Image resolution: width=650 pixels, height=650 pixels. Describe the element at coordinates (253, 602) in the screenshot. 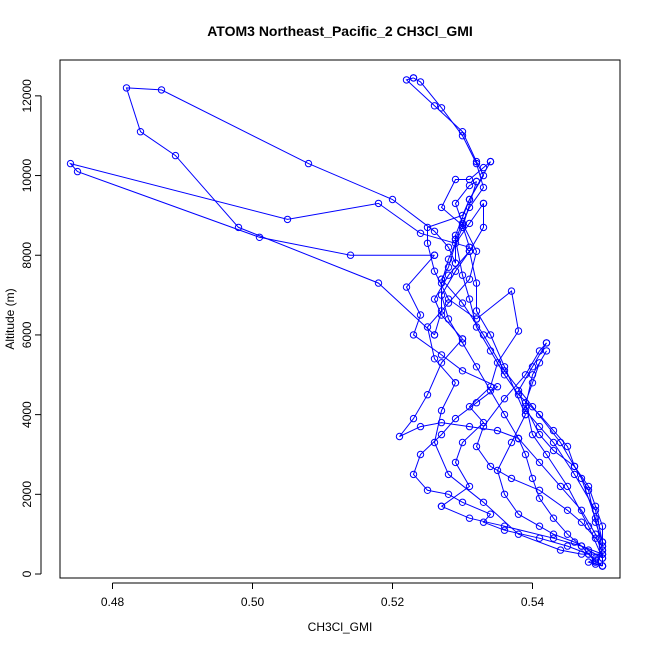

I see `x-tick-label: 0.50` at that location.